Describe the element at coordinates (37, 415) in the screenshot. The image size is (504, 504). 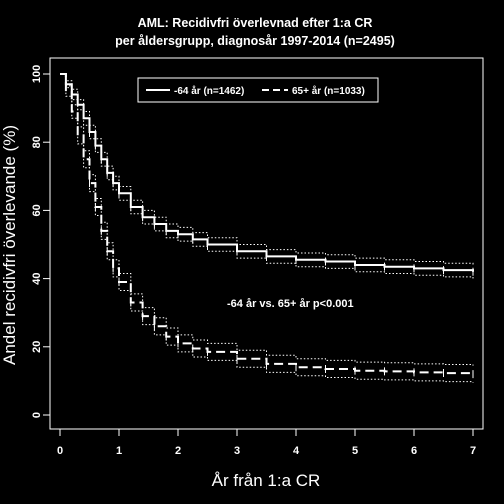
I see `y-tick-label: 0` at that location.